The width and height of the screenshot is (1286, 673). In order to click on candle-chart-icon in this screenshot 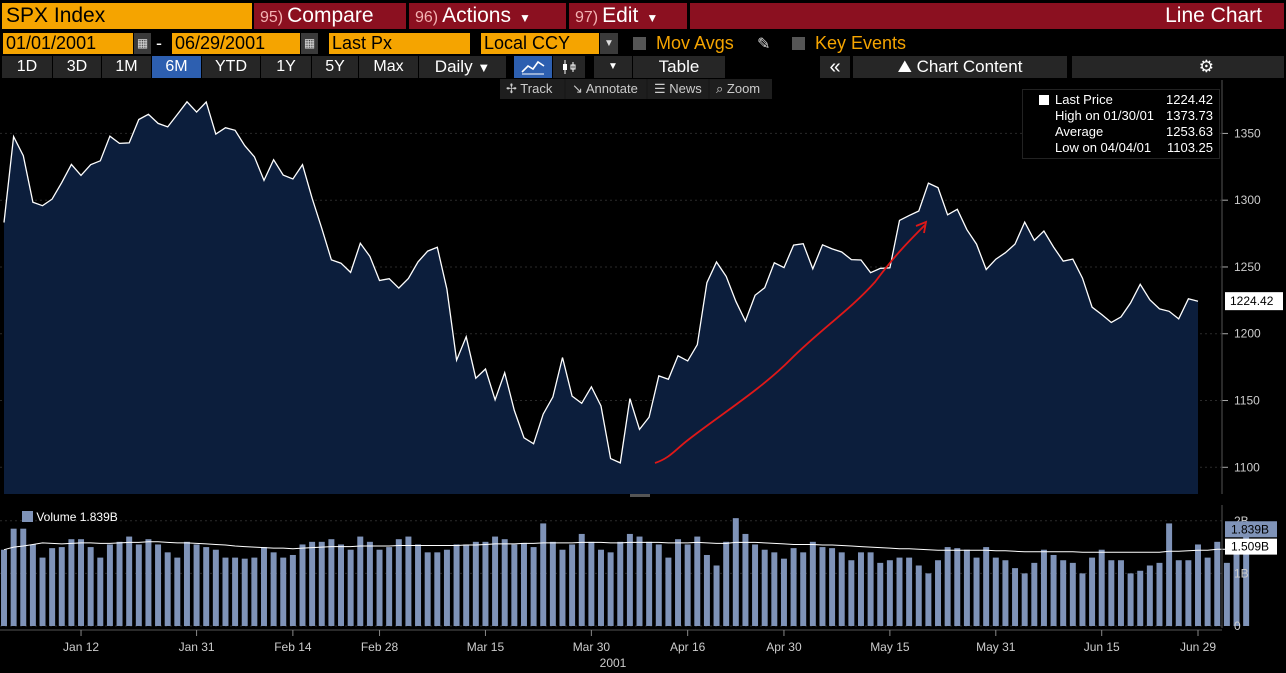, I will do `click(569, 67)`.